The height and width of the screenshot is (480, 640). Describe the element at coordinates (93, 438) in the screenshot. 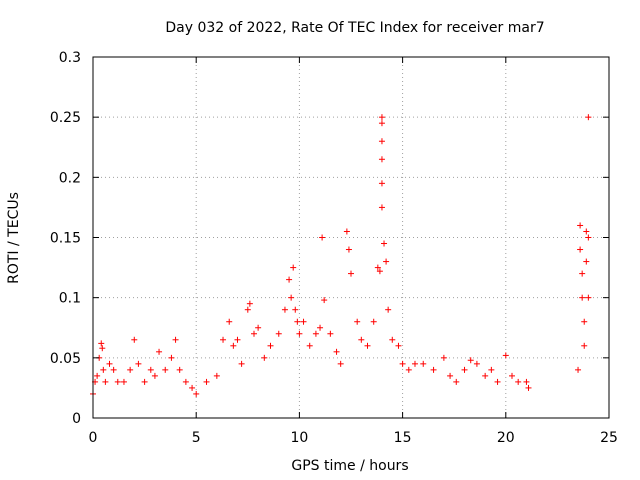

I see `x-tick-label: 0` at that location.